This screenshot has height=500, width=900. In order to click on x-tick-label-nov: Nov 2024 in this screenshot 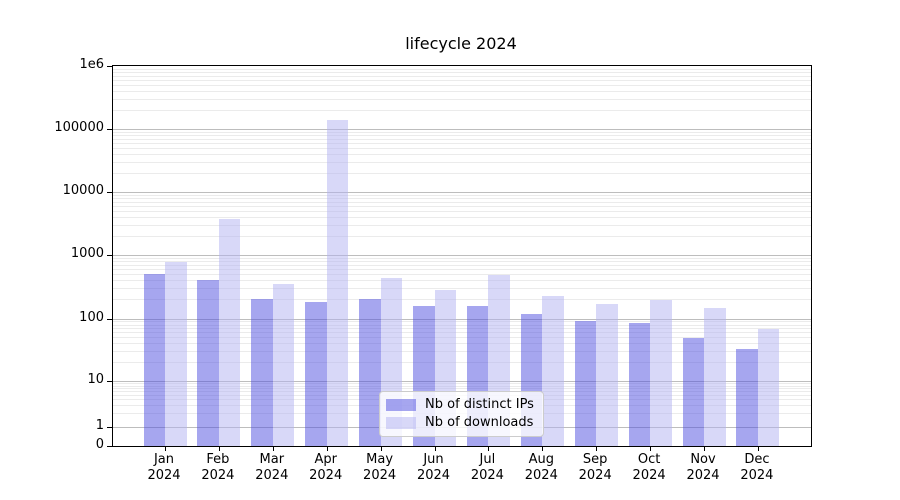, I will do `click(703, 467)`.